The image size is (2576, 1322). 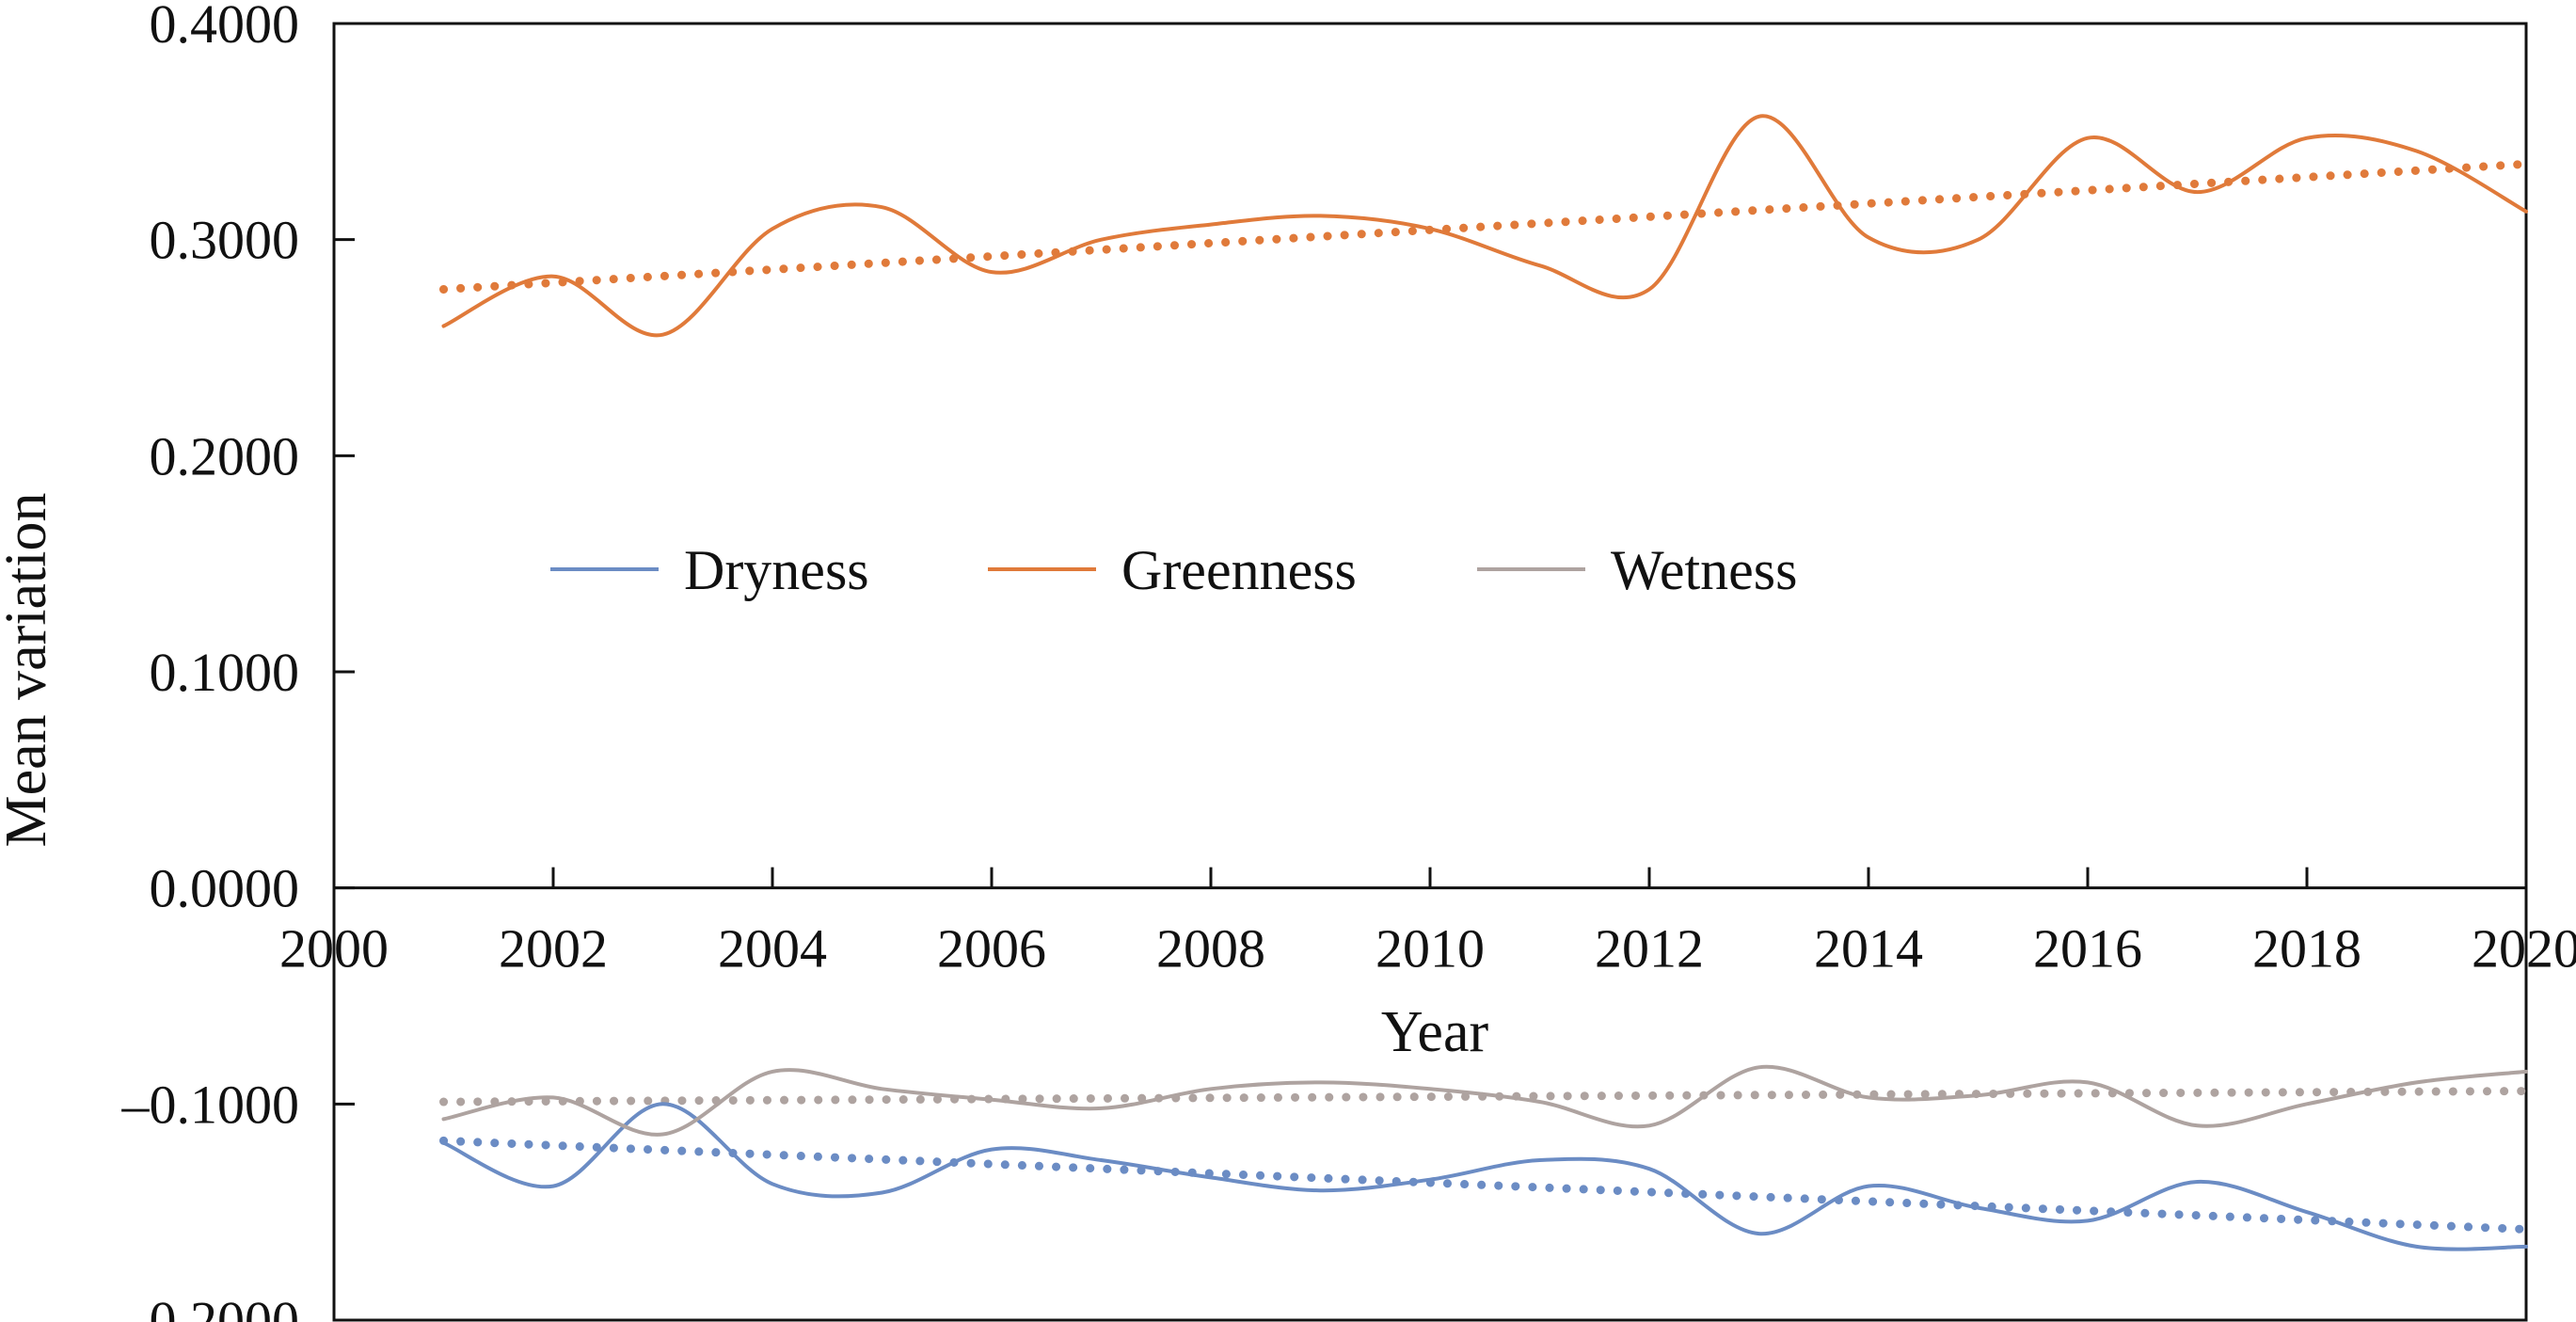 What do you see at coordinates (225, 455) in the screenshot?
I see `y-tick-label-2: 0.2000` at bounding box center [225, 455].